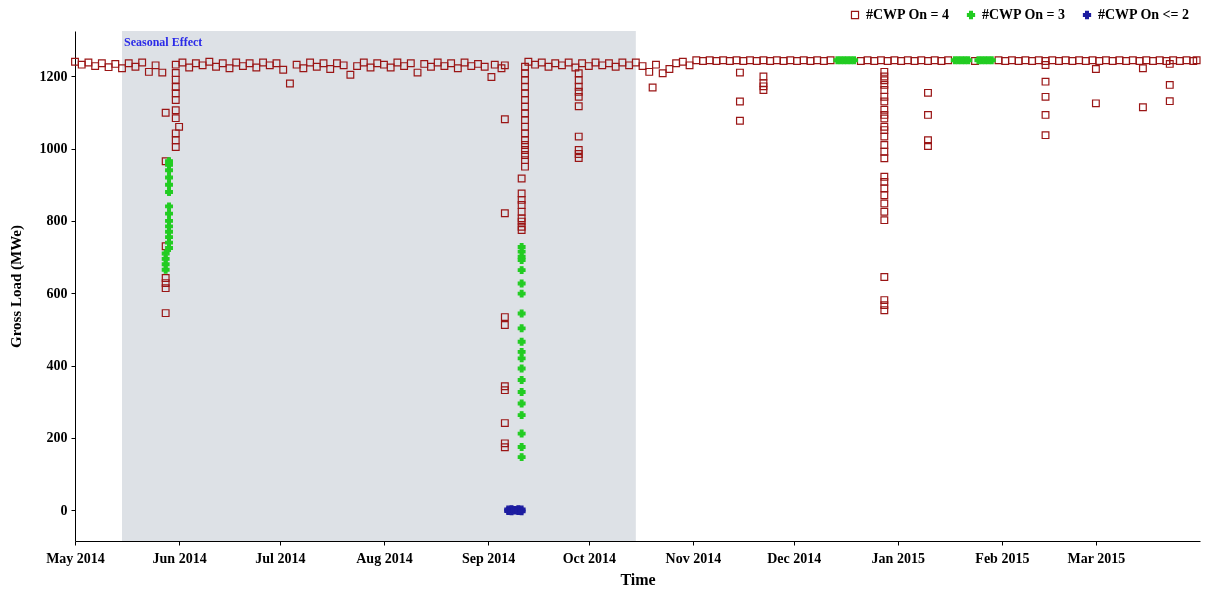 Image resolution: width=1212 pixels, height=600 pixels. I want to click on x-tick-label: Oct 2014, so click(589, 558).